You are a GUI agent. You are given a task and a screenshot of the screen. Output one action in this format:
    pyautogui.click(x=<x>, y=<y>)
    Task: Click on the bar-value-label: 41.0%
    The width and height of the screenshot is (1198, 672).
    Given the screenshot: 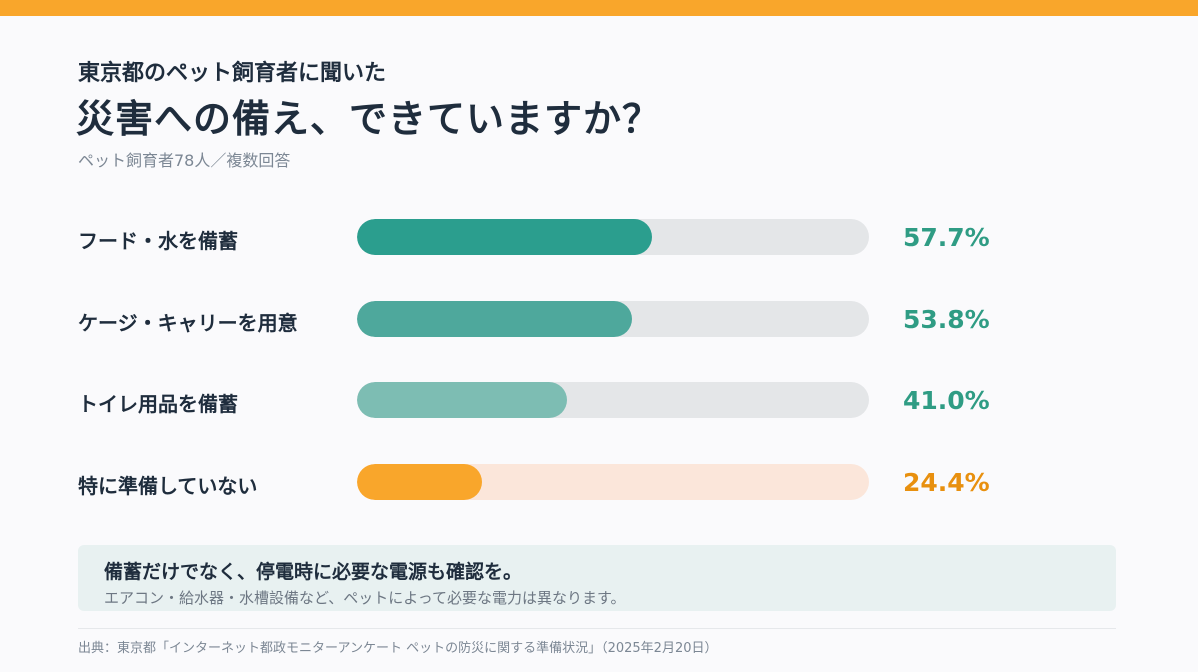 What is the action you would take?
    pyautogui.click(x=946, y=400)
    